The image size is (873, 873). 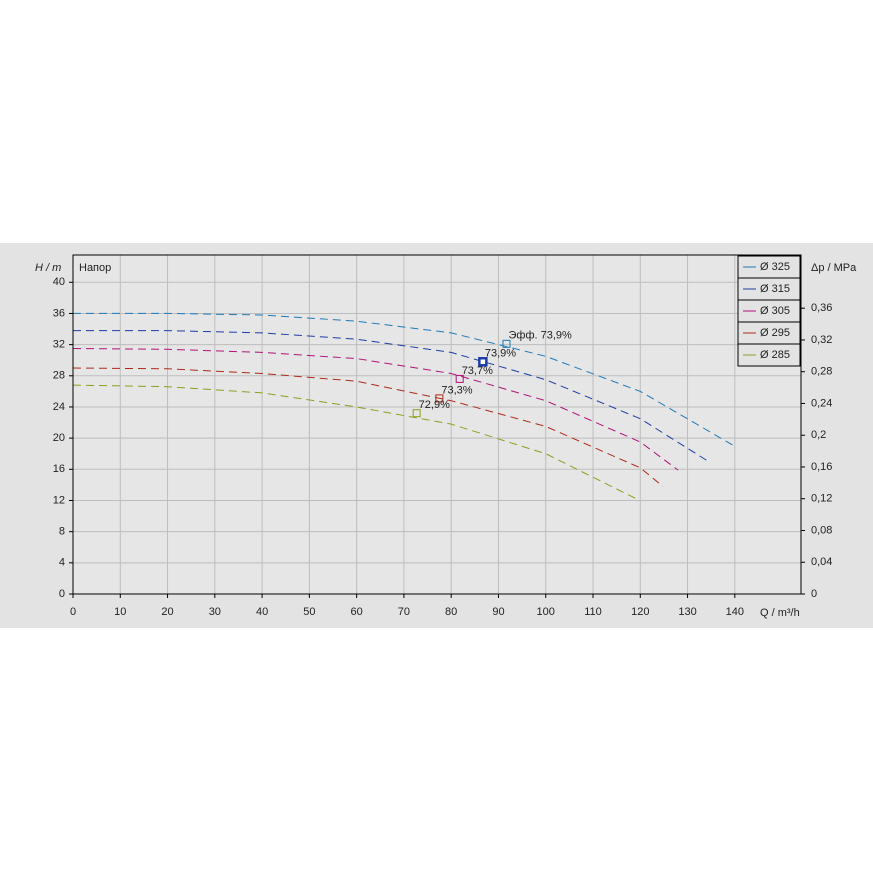 I want to click on x-tick-label: 140, so click(x=735, y=612).